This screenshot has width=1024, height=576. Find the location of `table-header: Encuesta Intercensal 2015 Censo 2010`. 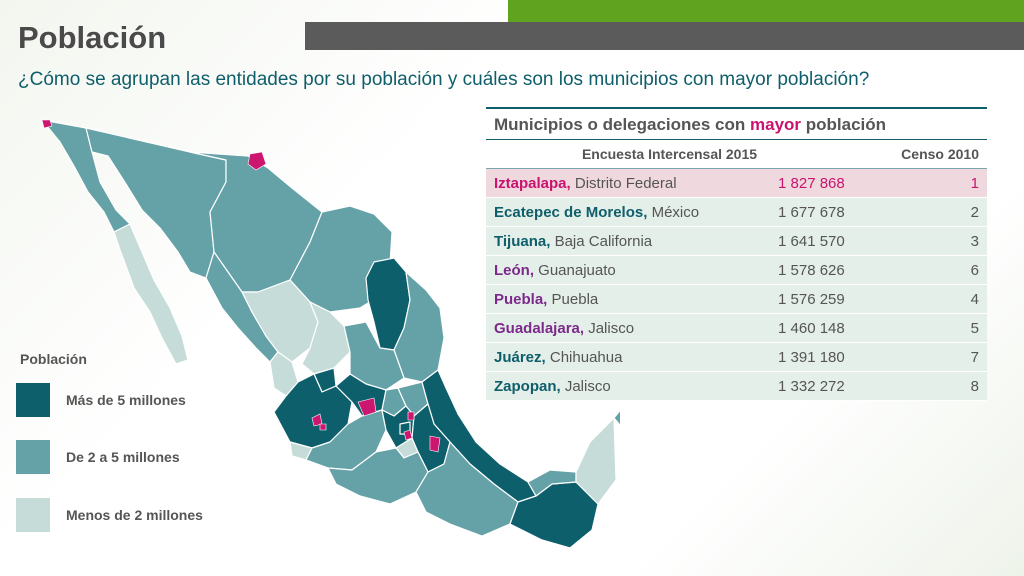

table-header: Encuesta Intercensal 2015 Censo 2010 is located at coordinates (736, 154).